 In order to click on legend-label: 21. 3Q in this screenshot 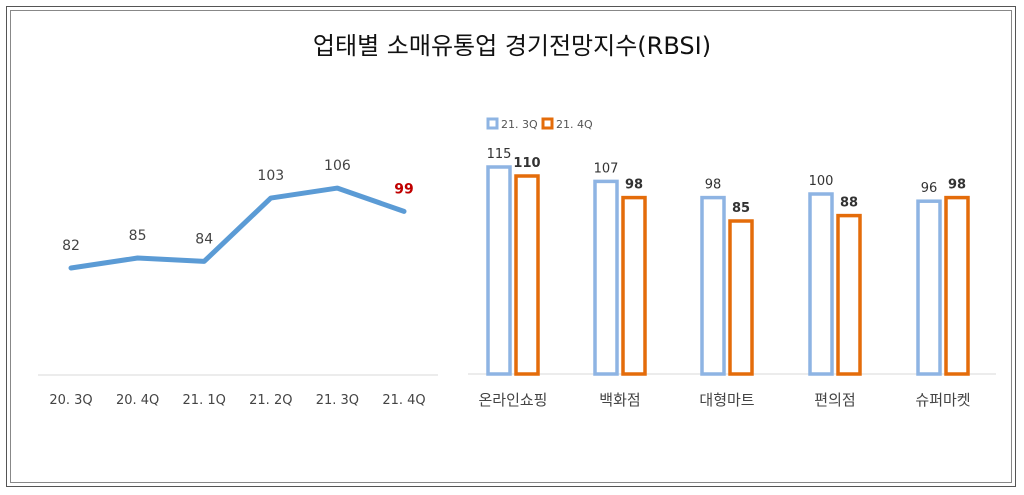, I will do `click(519, 124)`.